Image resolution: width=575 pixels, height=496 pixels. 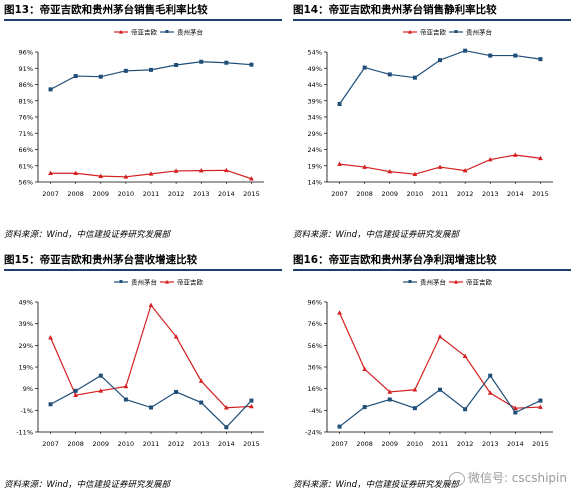 What do you see at coordinates (26, 166) in the screenshot?
I see `y-tick-label: 61%` at bounding box center [26, 166].